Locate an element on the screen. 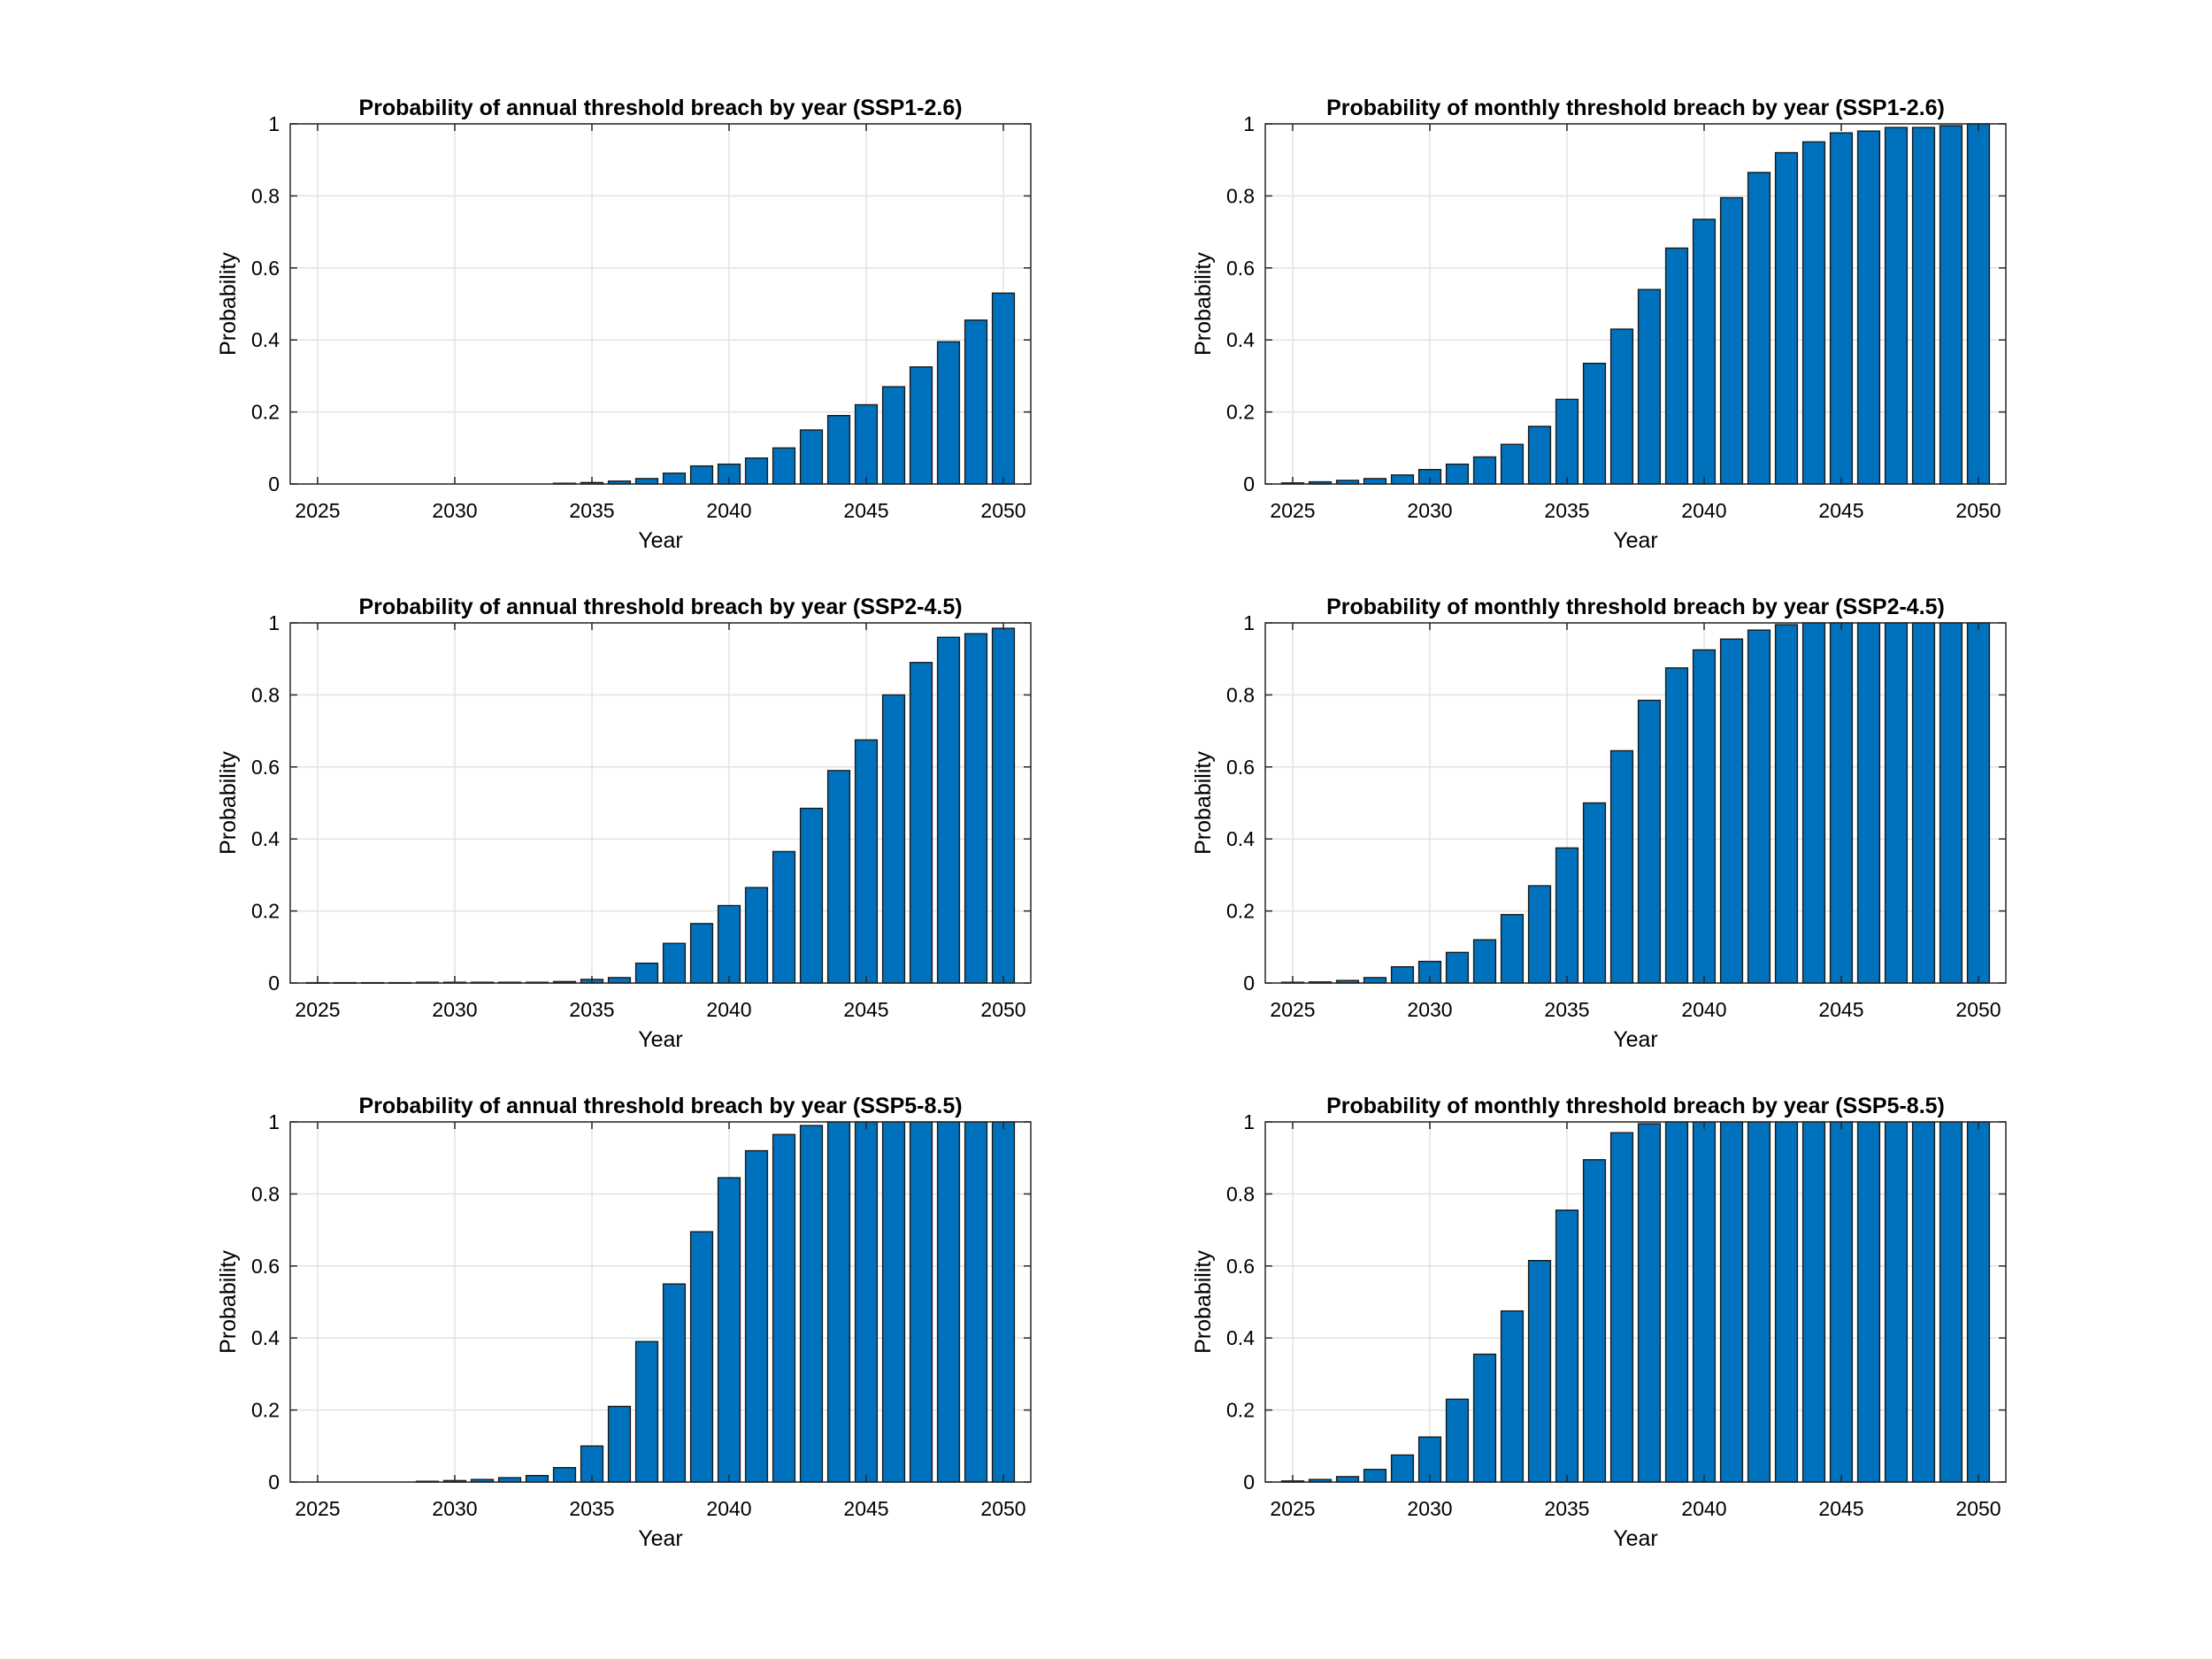 The width and height of the screenshot is (2212, 1659). bar-2035 is located at coordinates (1567, 442).